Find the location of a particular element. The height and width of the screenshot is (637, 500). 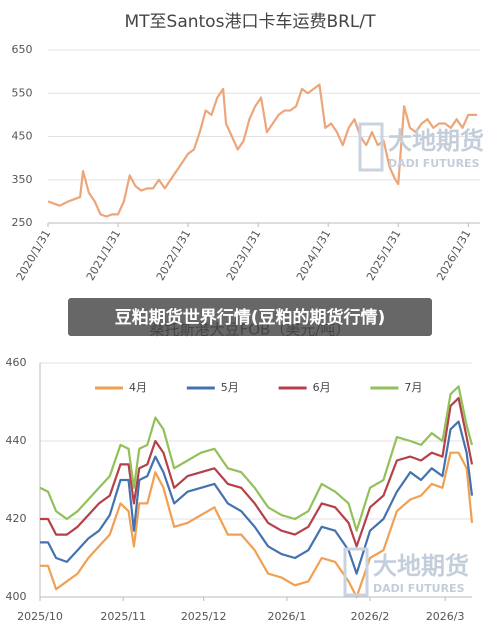

banner-title: 豆粕期货世界行情(豆粕的期货行情) is located at coordinates (250, 317).